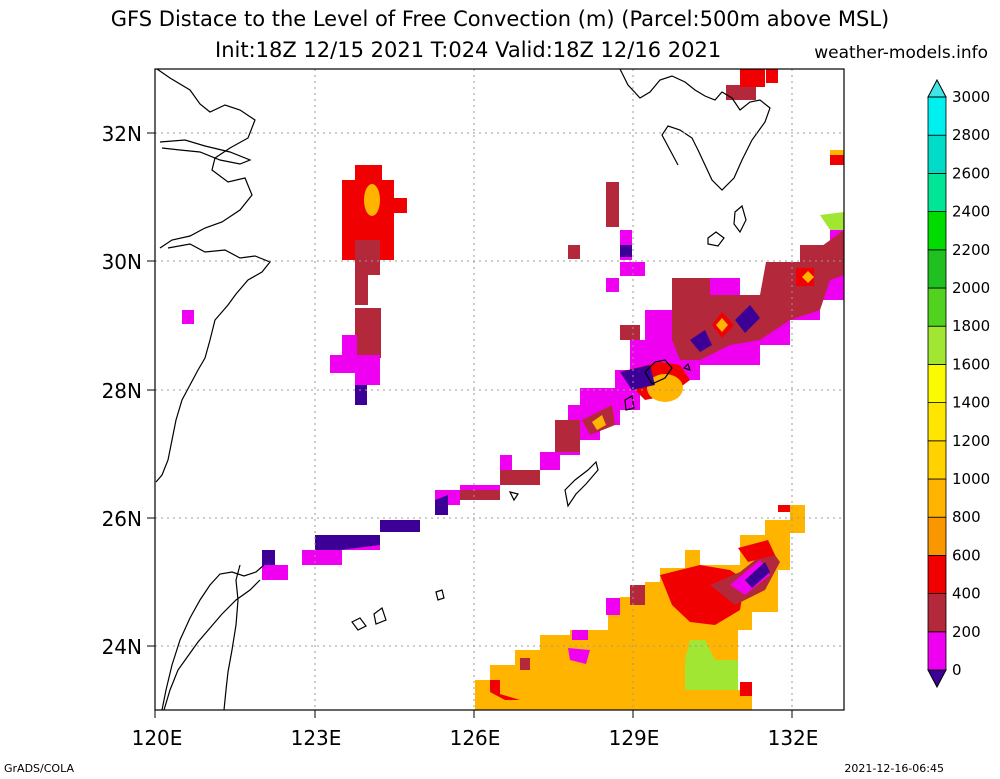 Image resolution: width=1000 pixels, height=779 pixels. I want to click on x-tick-126e: 126E, so click(475, 738).